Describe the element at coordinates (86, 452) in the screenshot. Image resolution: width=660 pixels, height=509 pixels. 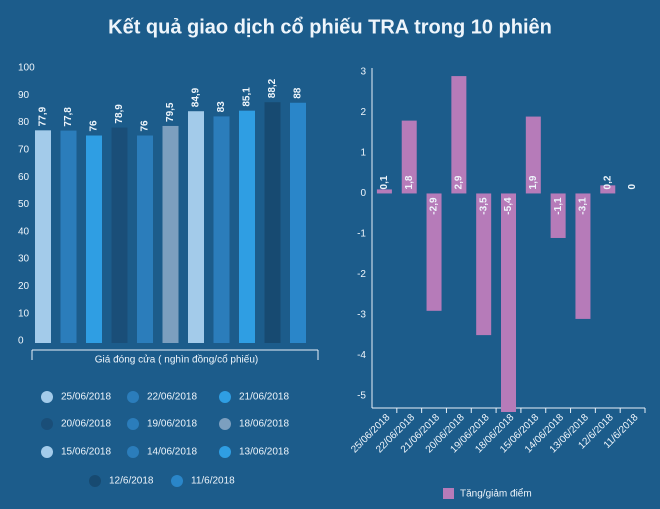
I see `legend-label: 15/06/2018` at that location.